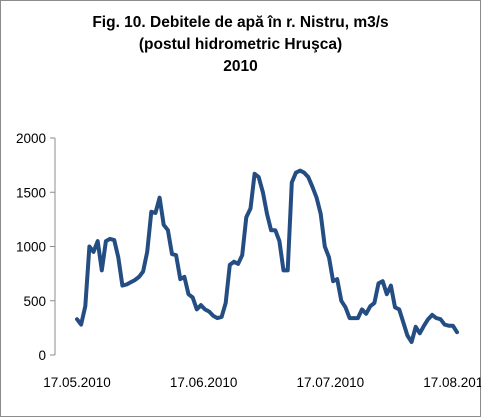 The height and width of the screenshot is (417, 481). Describe the element at coordinates (31, 247) in the screenshot. I see `y-tick-label: 1000` at that location.